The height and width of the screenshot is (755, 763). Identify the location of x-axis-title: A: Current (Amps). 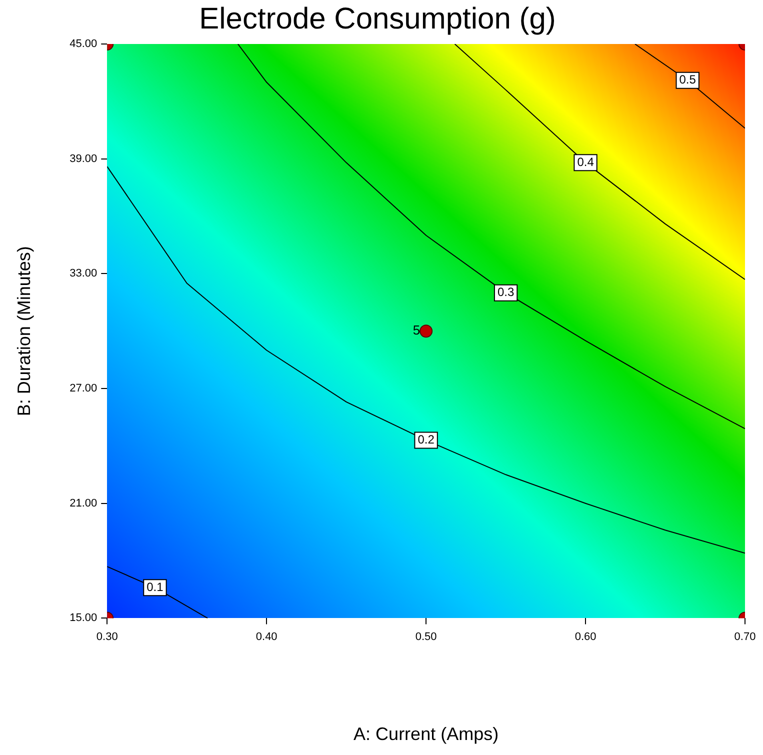
(426, 734).